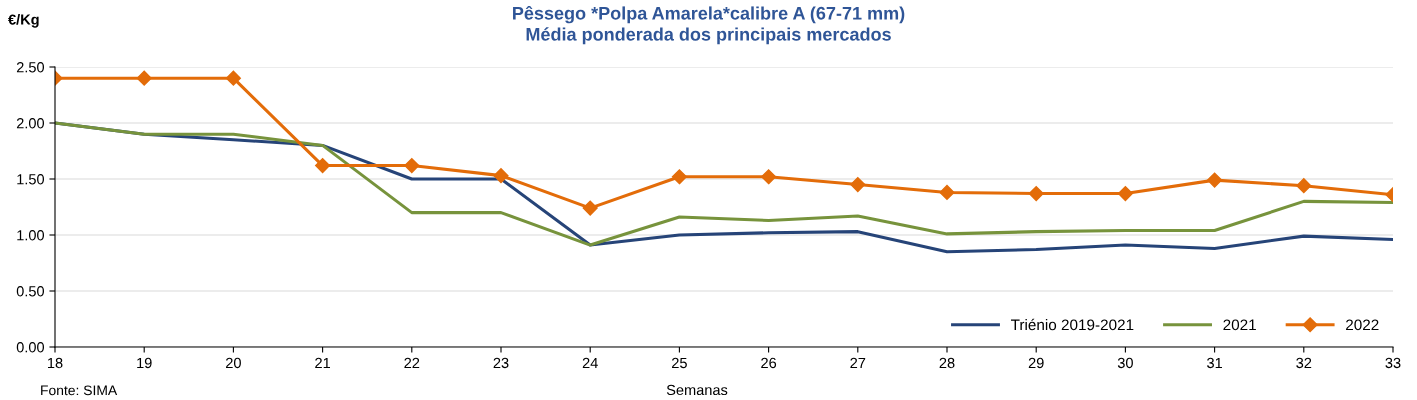  I want to click on x-tick-label: 23, so click(501, 363).